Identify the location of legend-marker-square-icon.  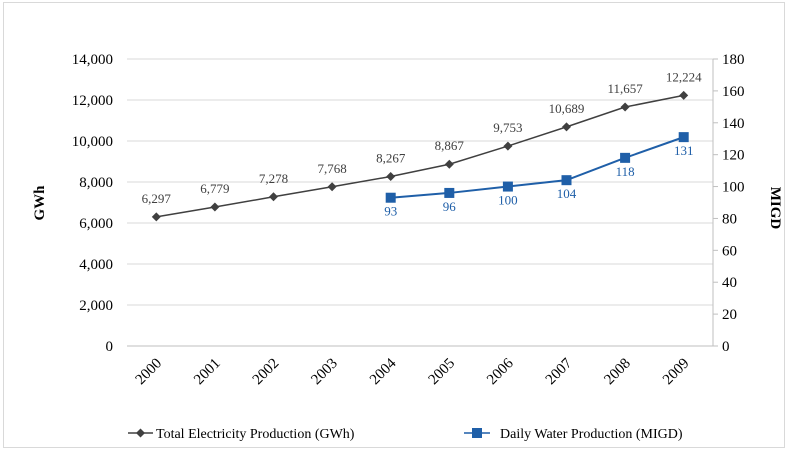
(477, 433).